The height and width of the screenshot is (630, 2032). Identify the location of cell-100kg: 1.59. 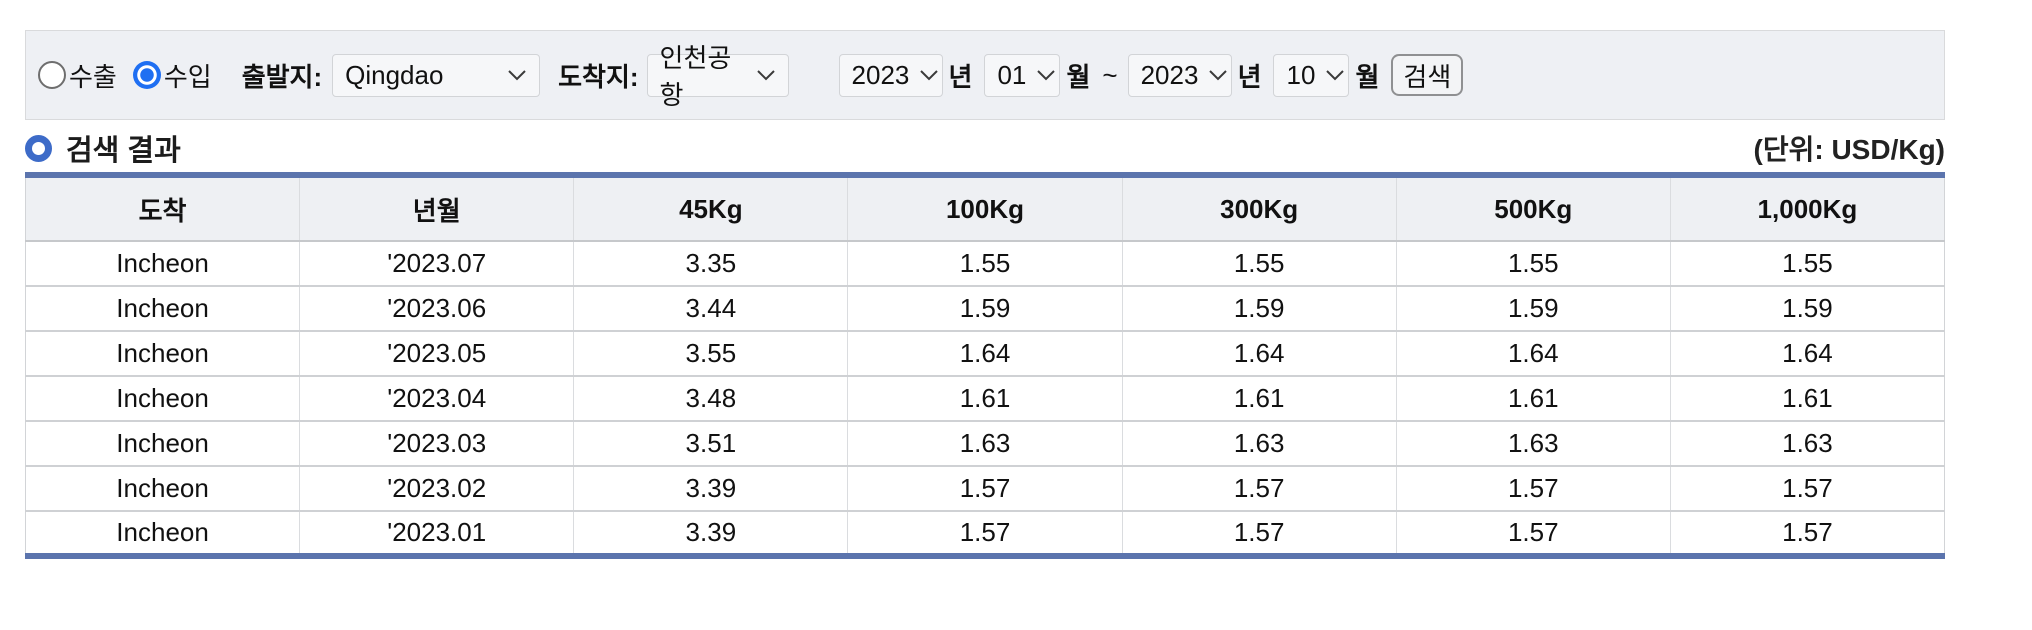
(985, 308).